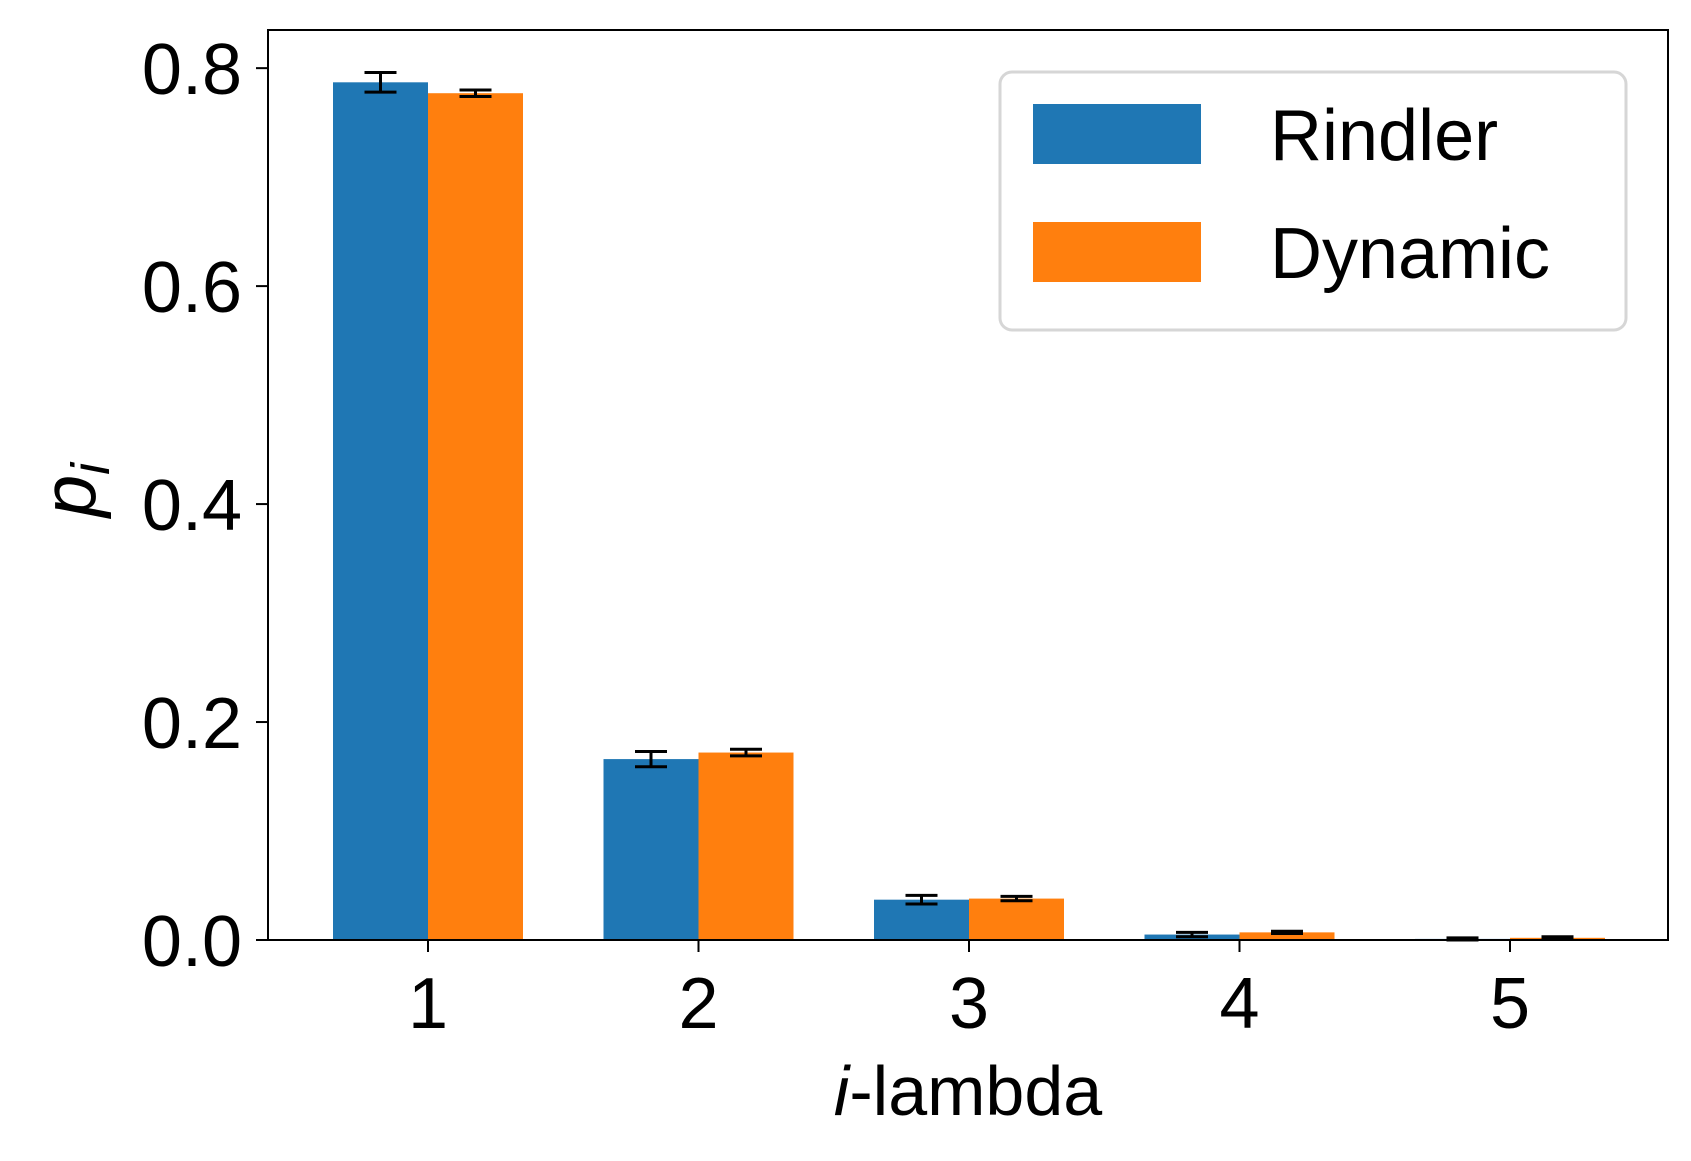 Image resolution: width=1691 pixels, height=1161 pixels. I want to click on y-tick-label-4: 0.8, so click(192, 70).